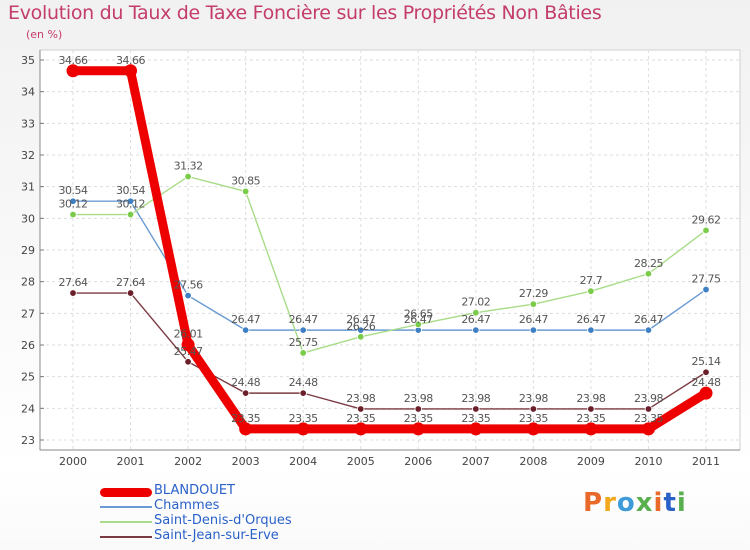 The image size is (750, 550). What do you see at coordinates (28, 345) in the screenshot?
I see `y-tick-label: 26` at bounding box center [28, 345].